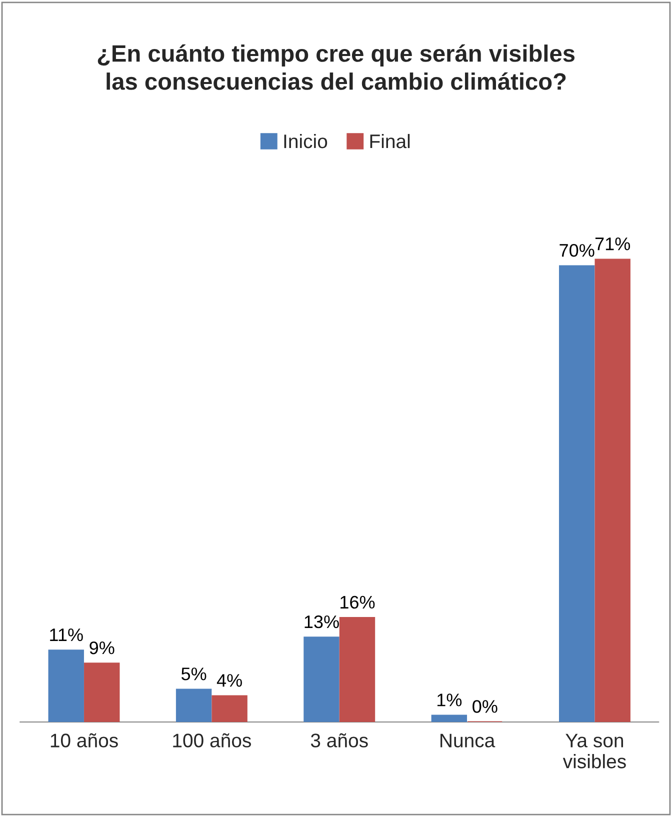  What do you see at coordinates (193, 674) in the screenshot?
I see `data-label: 5%` at bounding box center [193, 674].